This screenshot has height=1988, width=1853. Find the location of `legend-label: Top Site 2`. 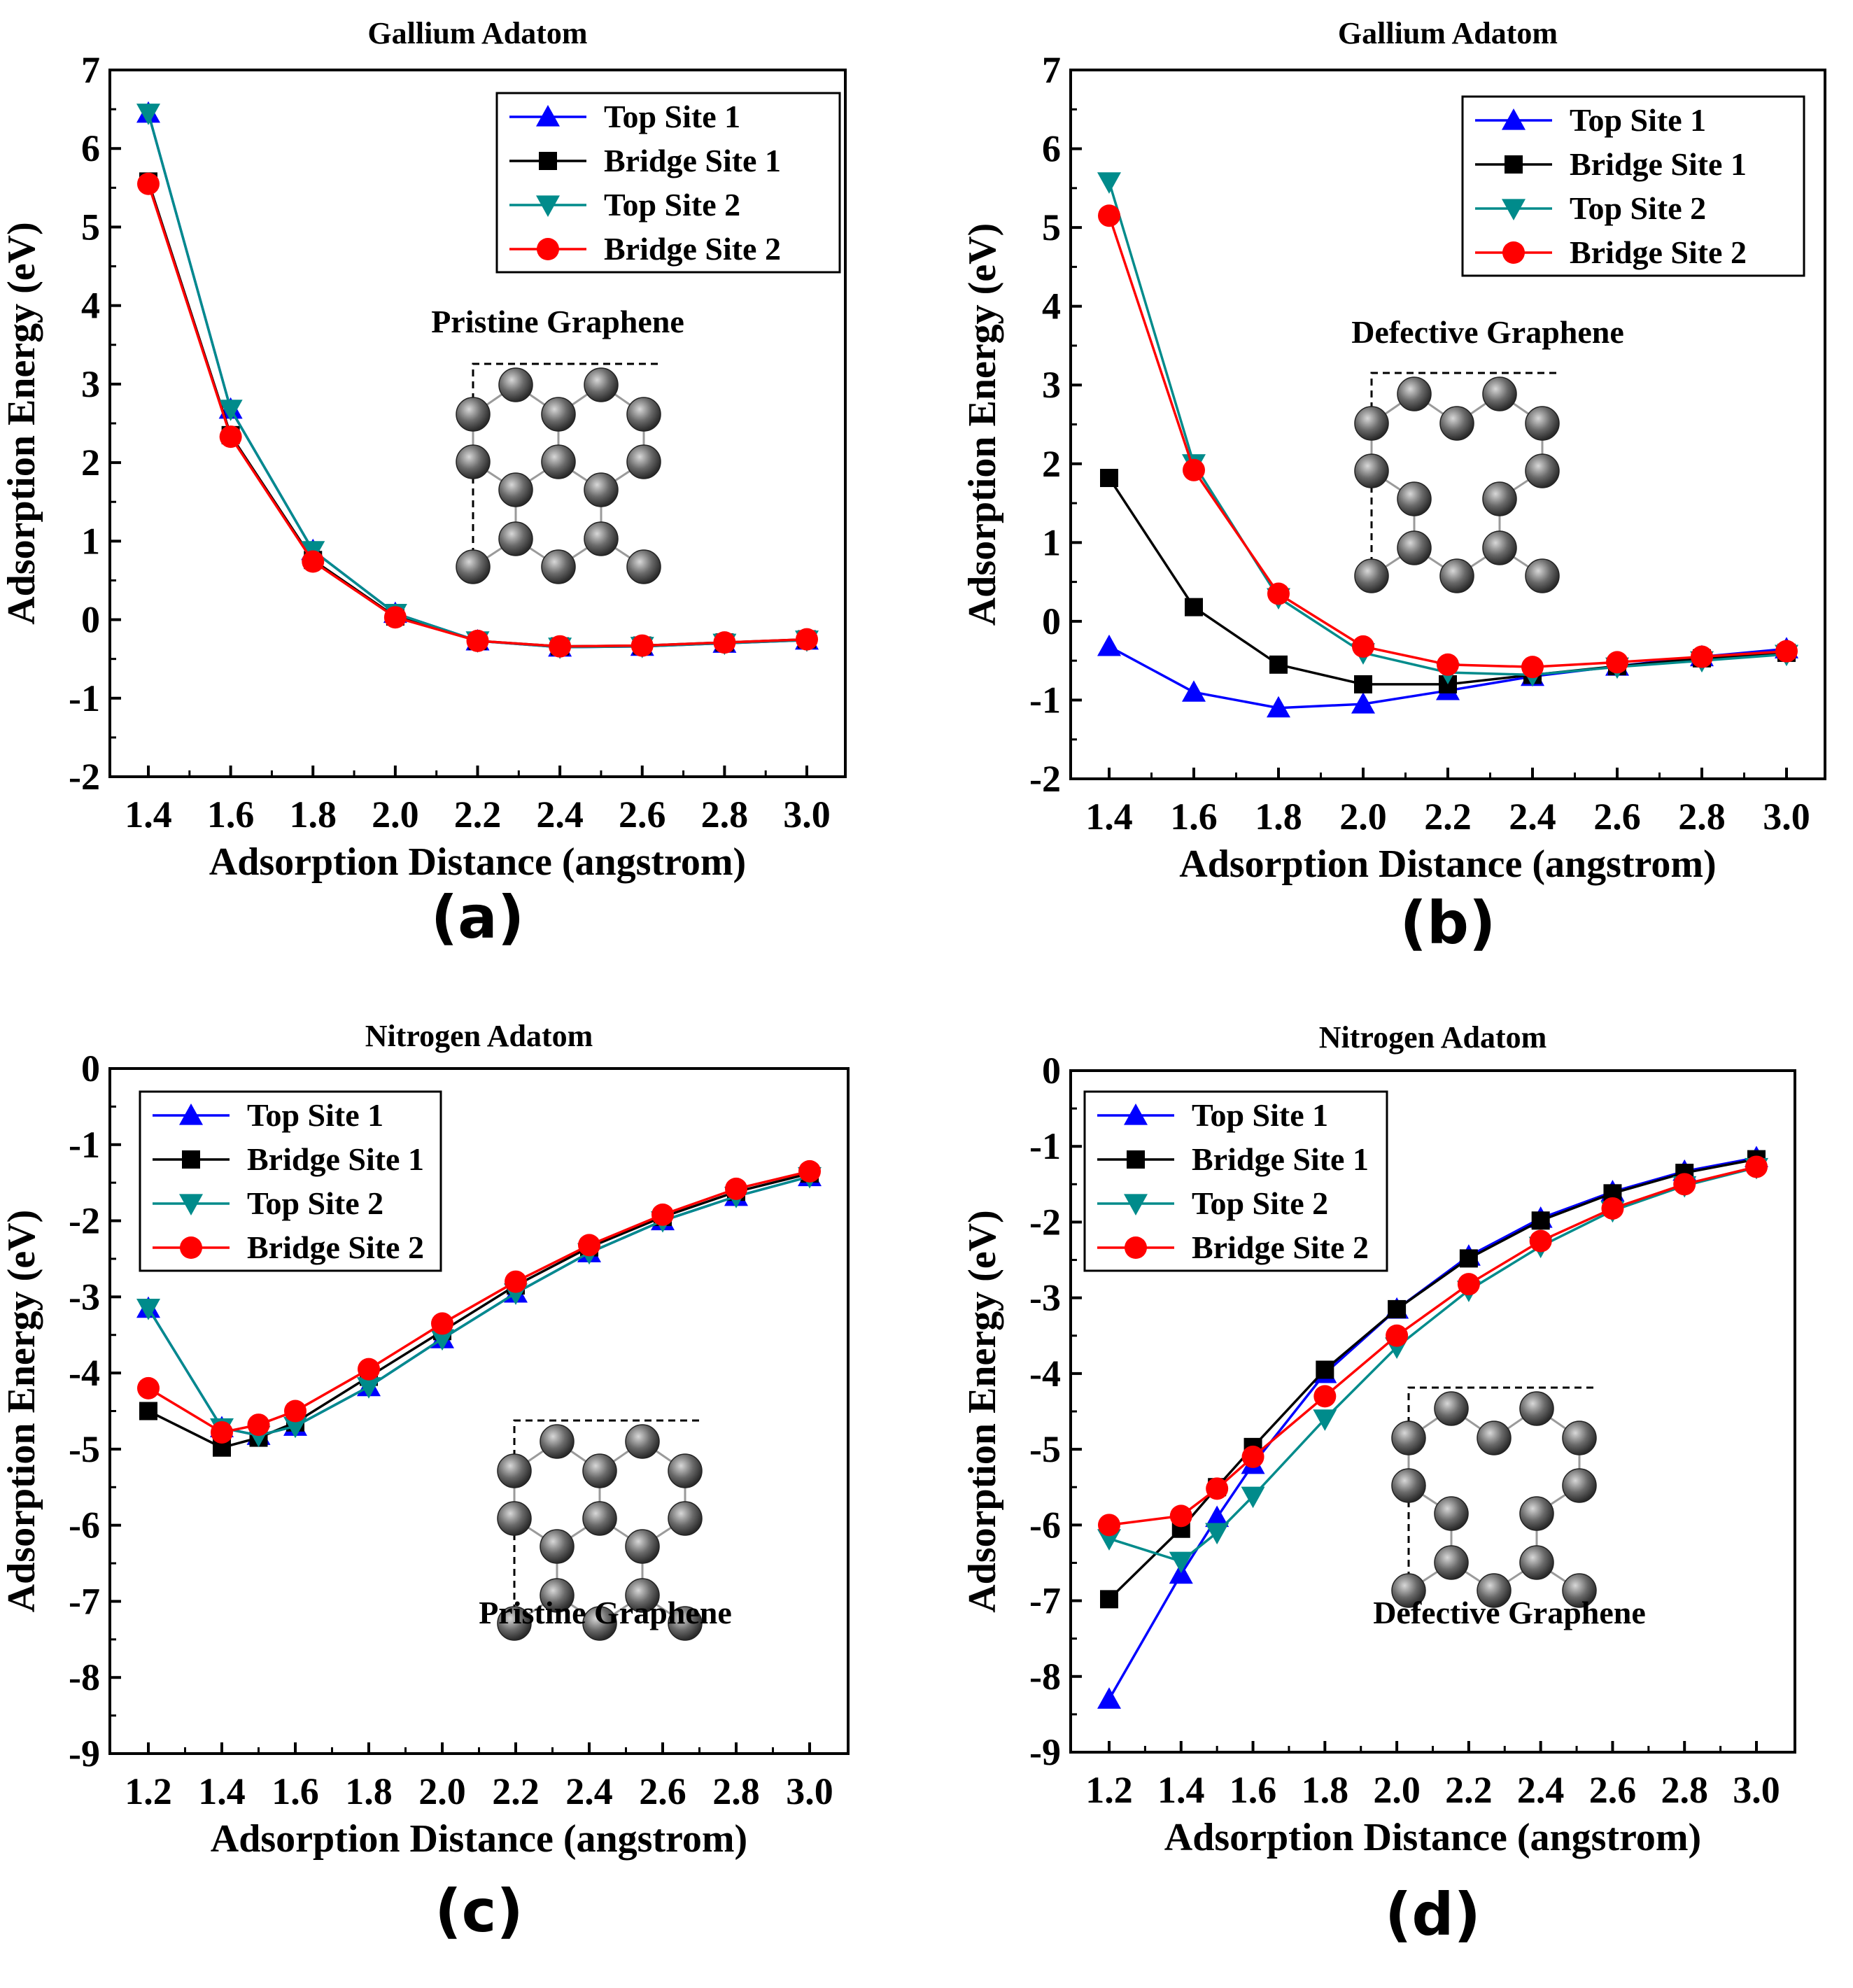

legend-label: Top Site 2 is located at coordinates (1638, 208).